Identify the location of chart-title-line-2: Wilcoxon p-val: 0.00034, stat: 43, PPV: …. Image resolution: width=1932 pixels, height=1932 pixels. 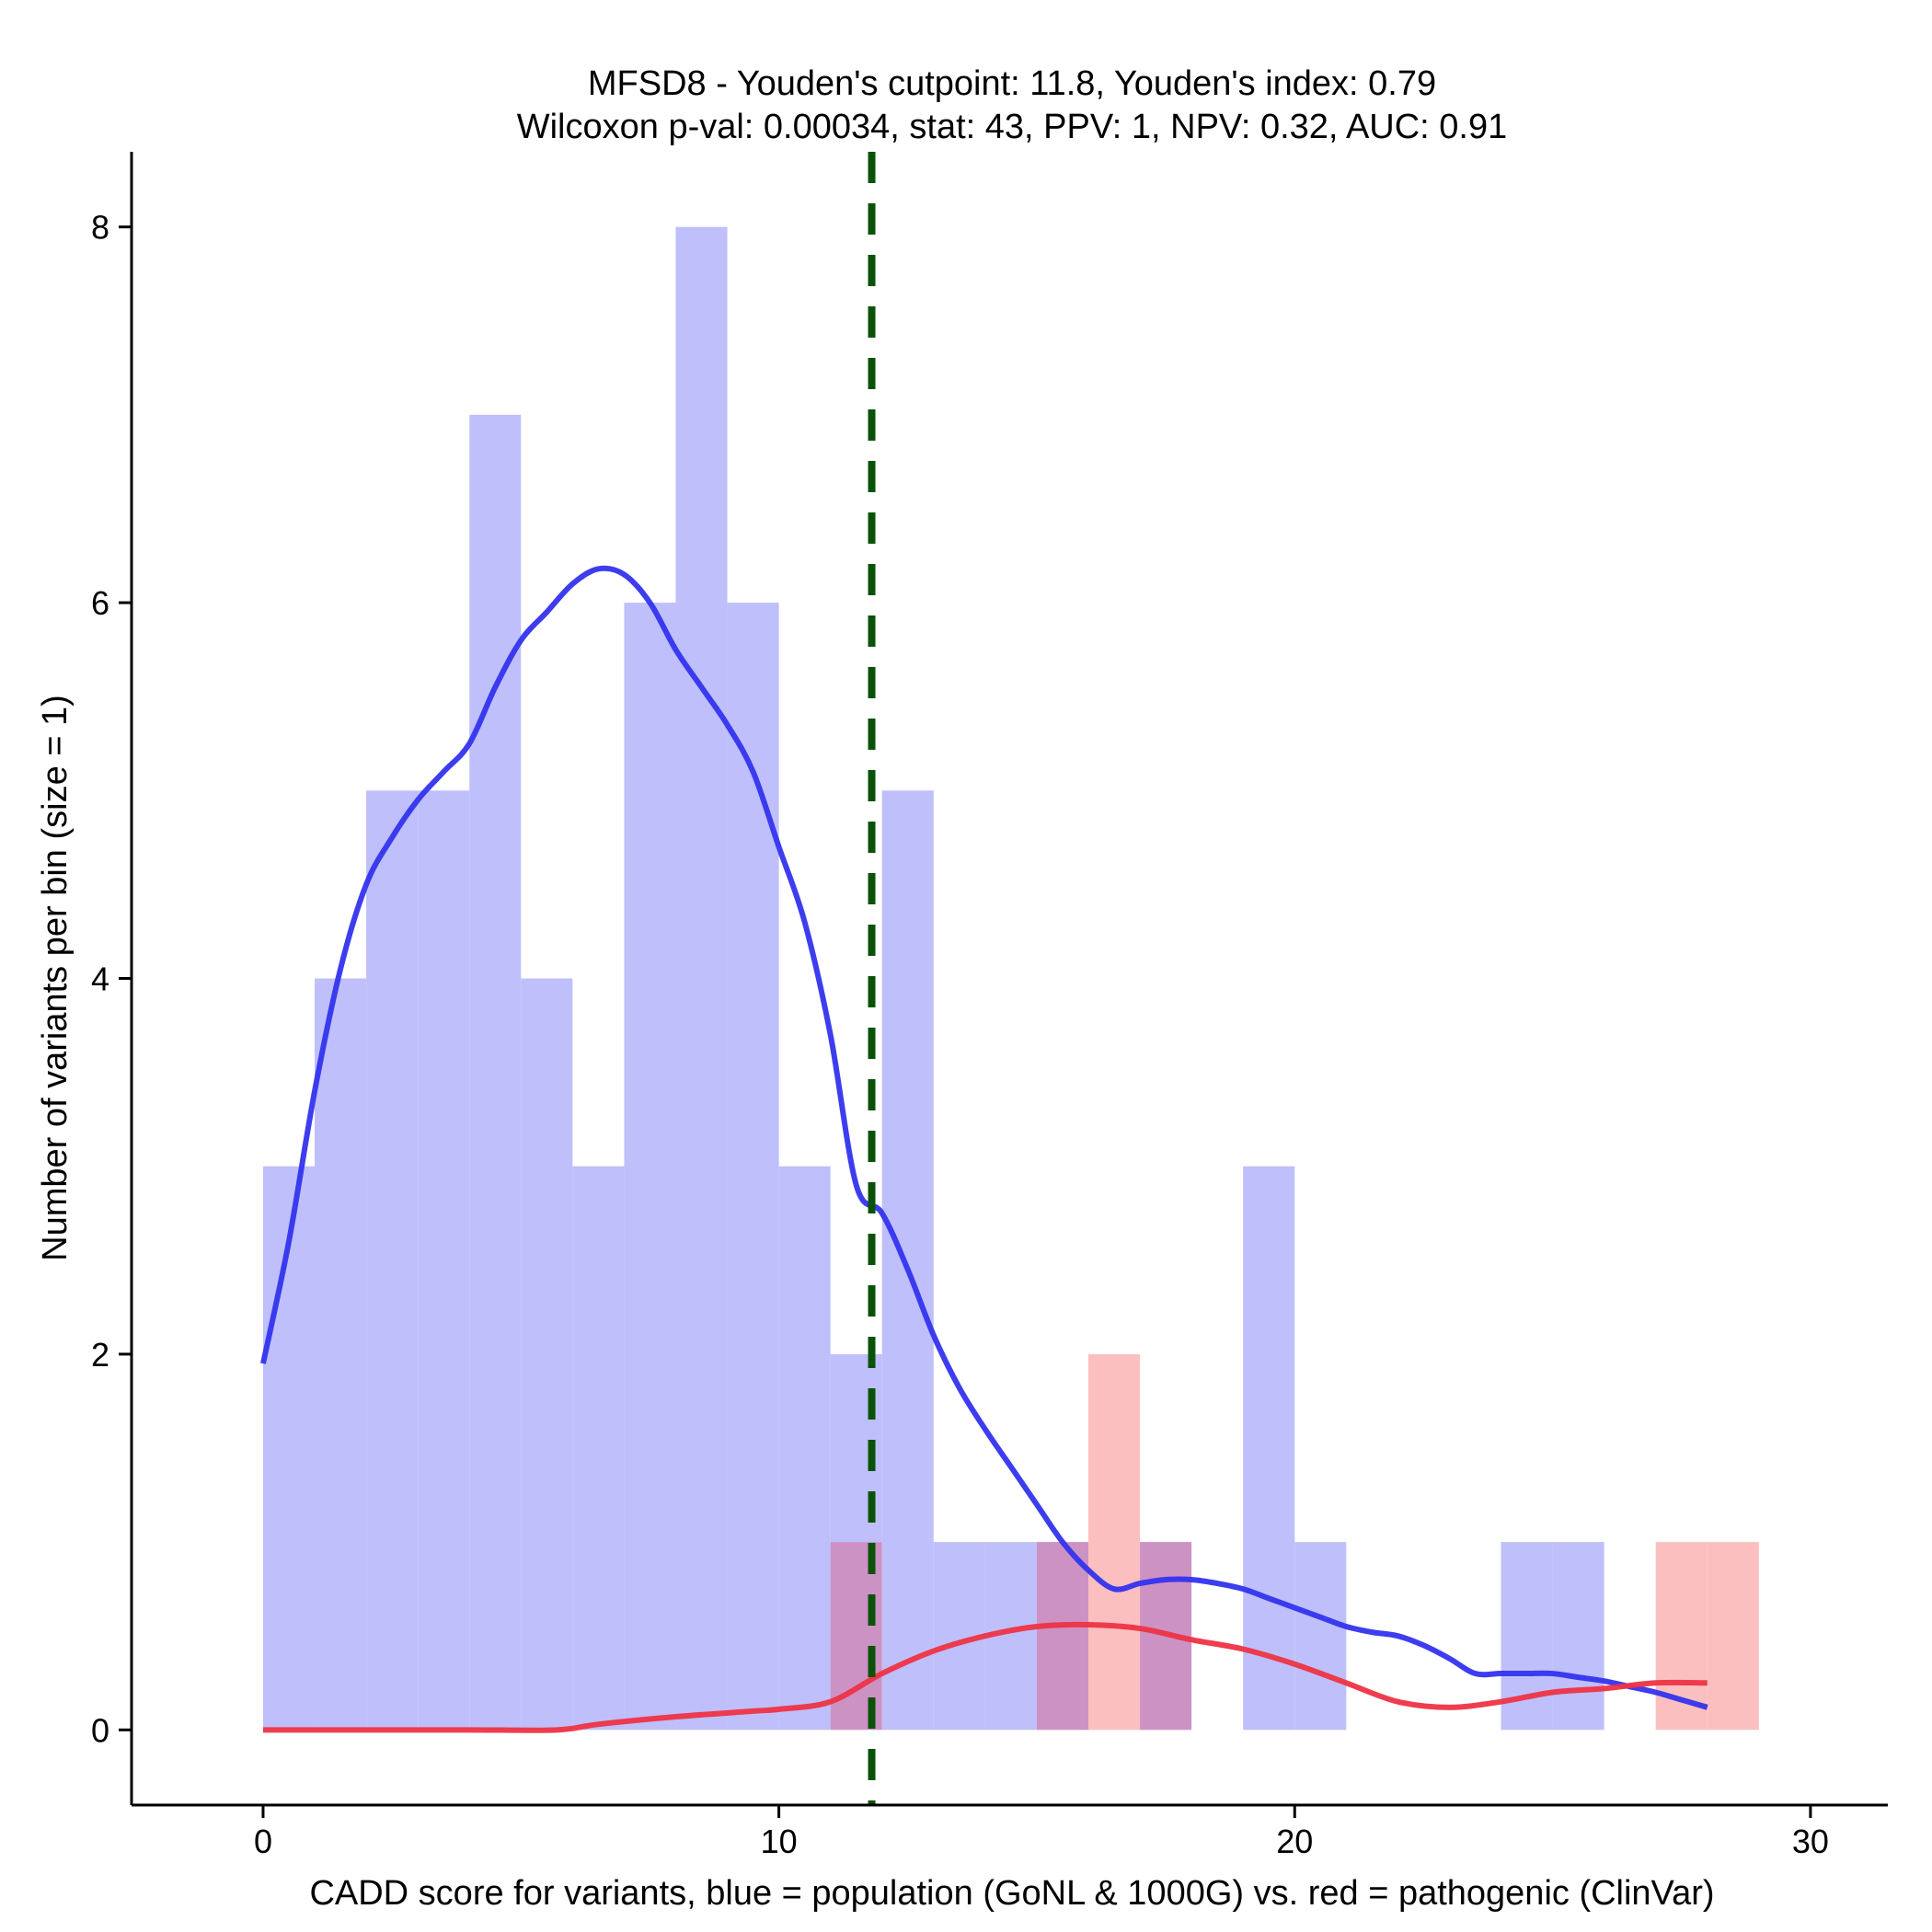
(1012, 127).